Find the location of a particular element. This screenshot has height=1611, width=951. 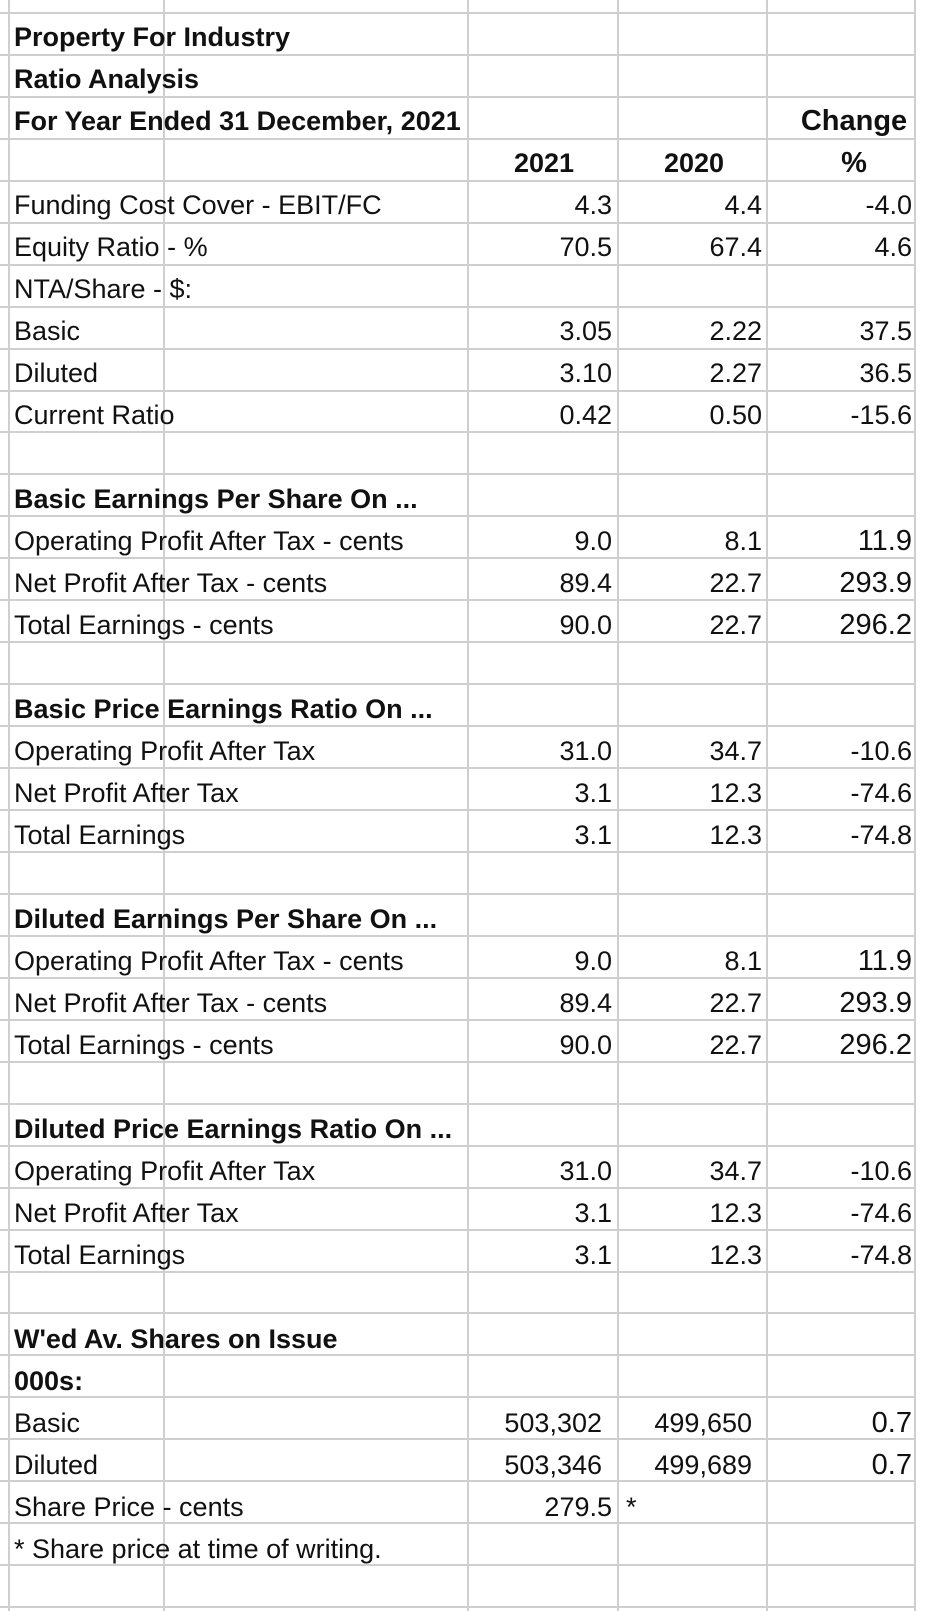

report-period: For Year Ended 31 December, 2021 is located at coordinates (237, 121).